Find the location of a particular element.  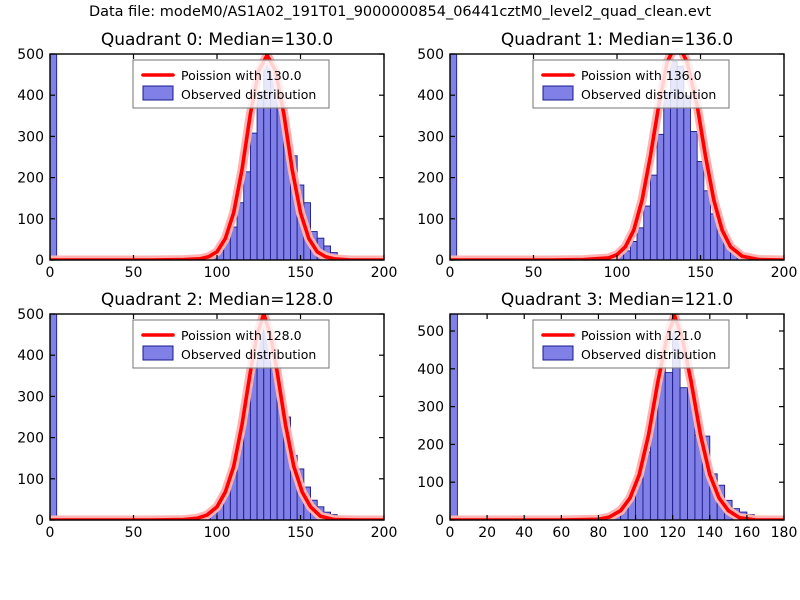

x-tick-label: 60 is located at coordinates (561, 533).